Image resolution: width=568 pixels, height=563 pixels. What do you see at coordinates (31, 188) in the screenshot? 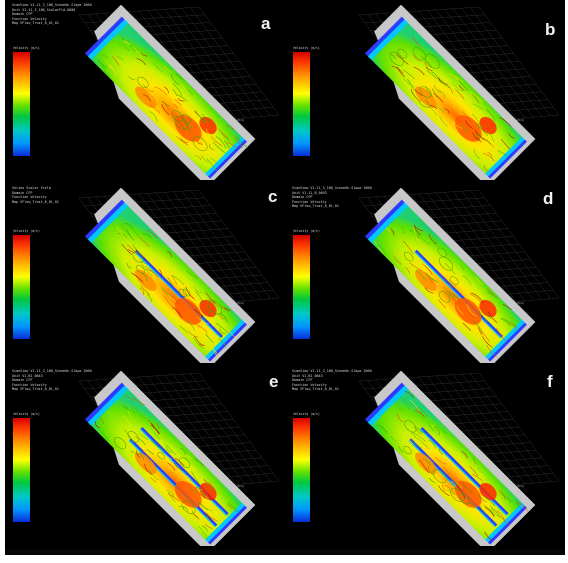
I see `header-line: Series Scalar Field` at bounding box center [31, 188].